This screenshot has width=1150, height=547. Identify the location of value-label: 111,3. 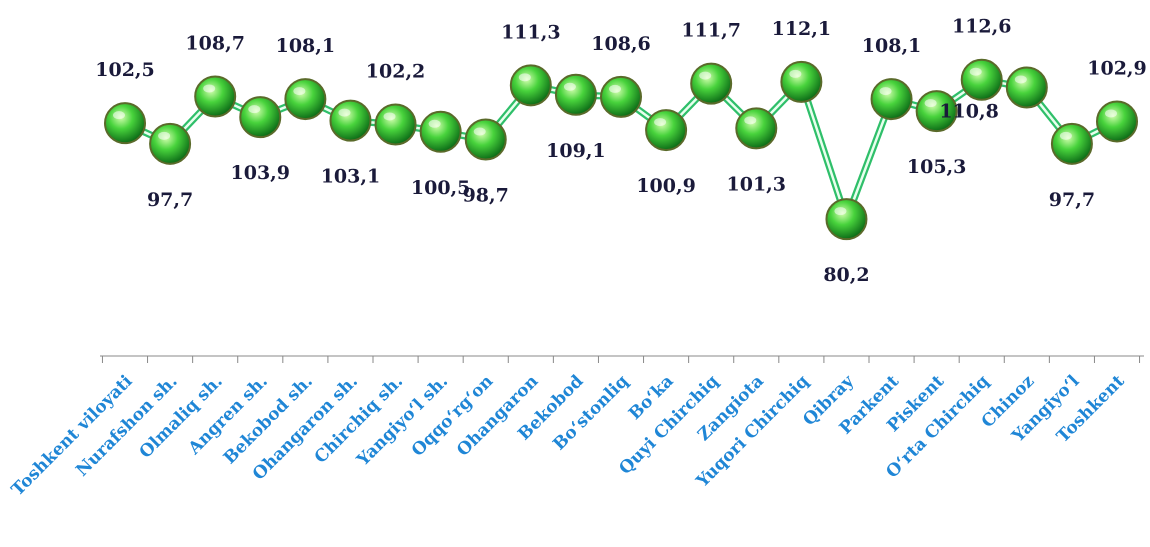
(531, 32).